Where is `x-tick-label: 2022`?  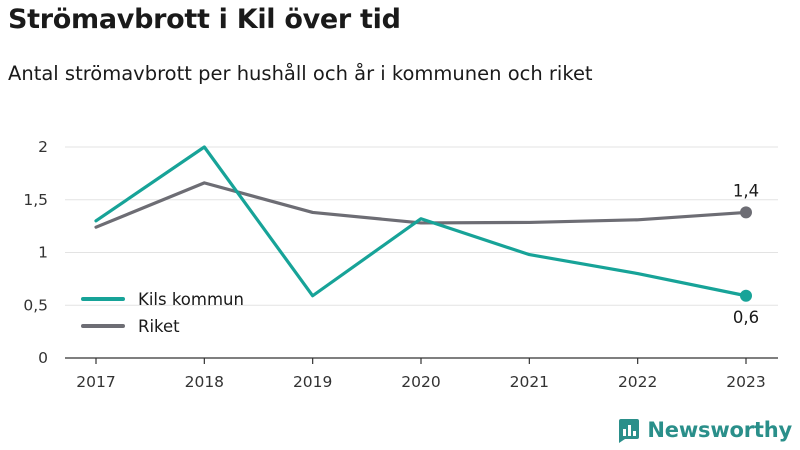 x-tick-label: 2022 is located at coordinates (637, 382).